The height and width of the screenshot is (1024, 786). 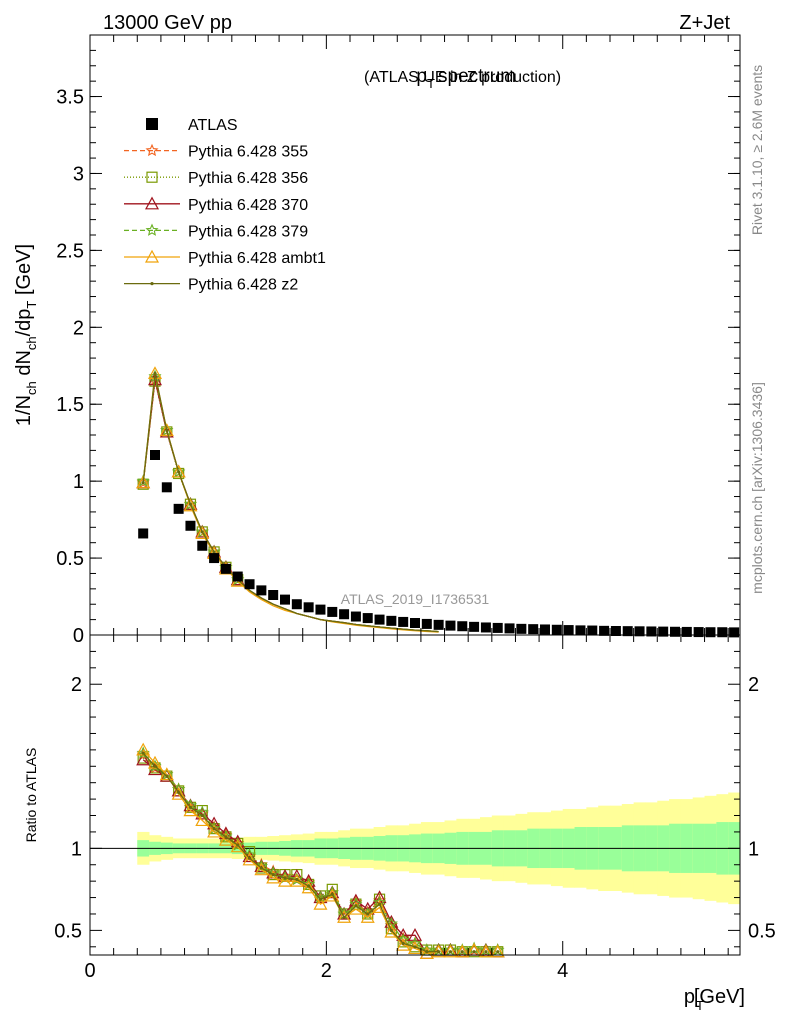 I want to click on y-tick-label: 2.5, so click(x=70, y=251).